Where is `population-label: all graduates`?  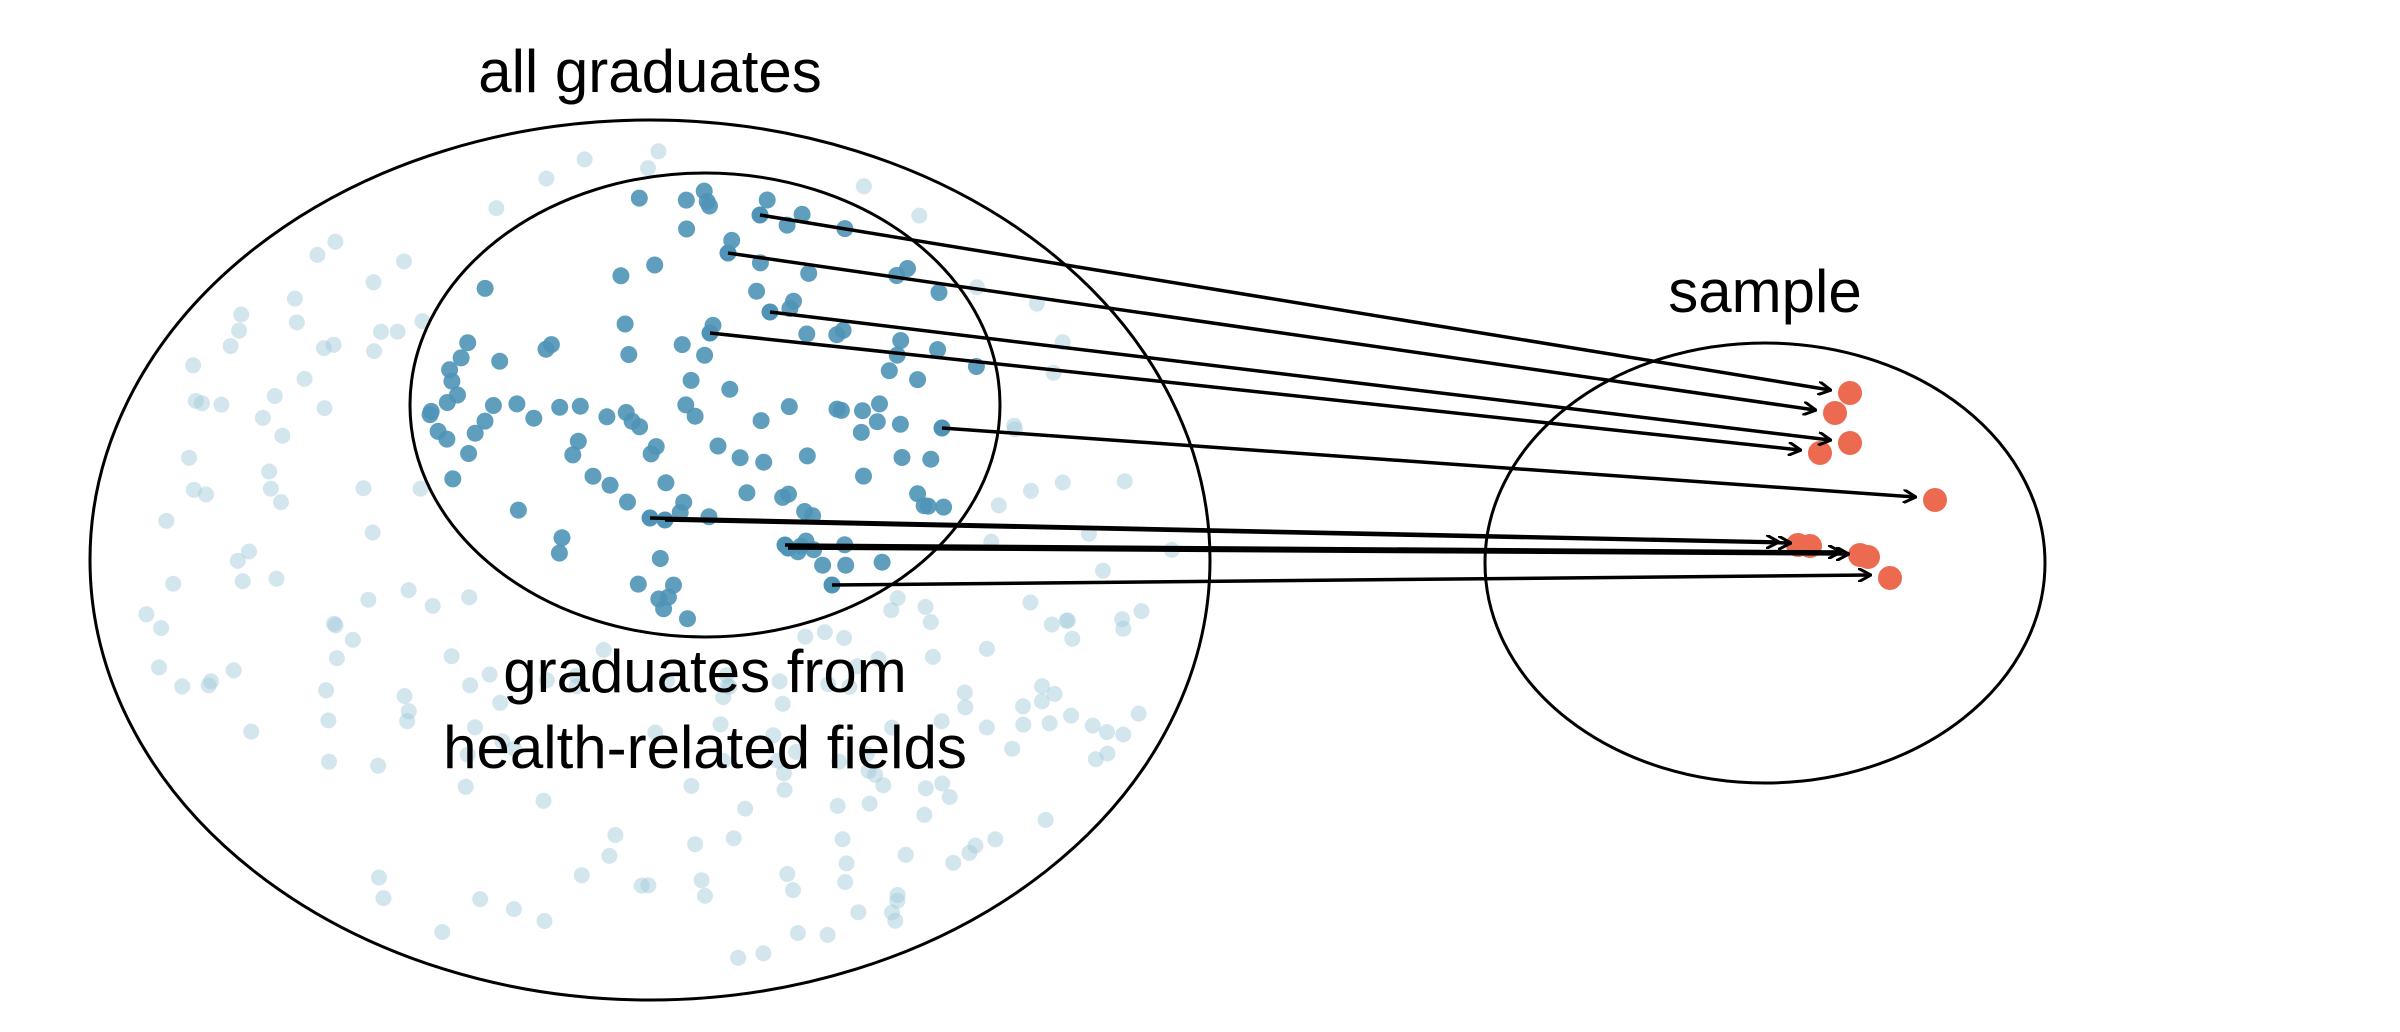 population-label: all graduates is located at coordinates (650, 71).